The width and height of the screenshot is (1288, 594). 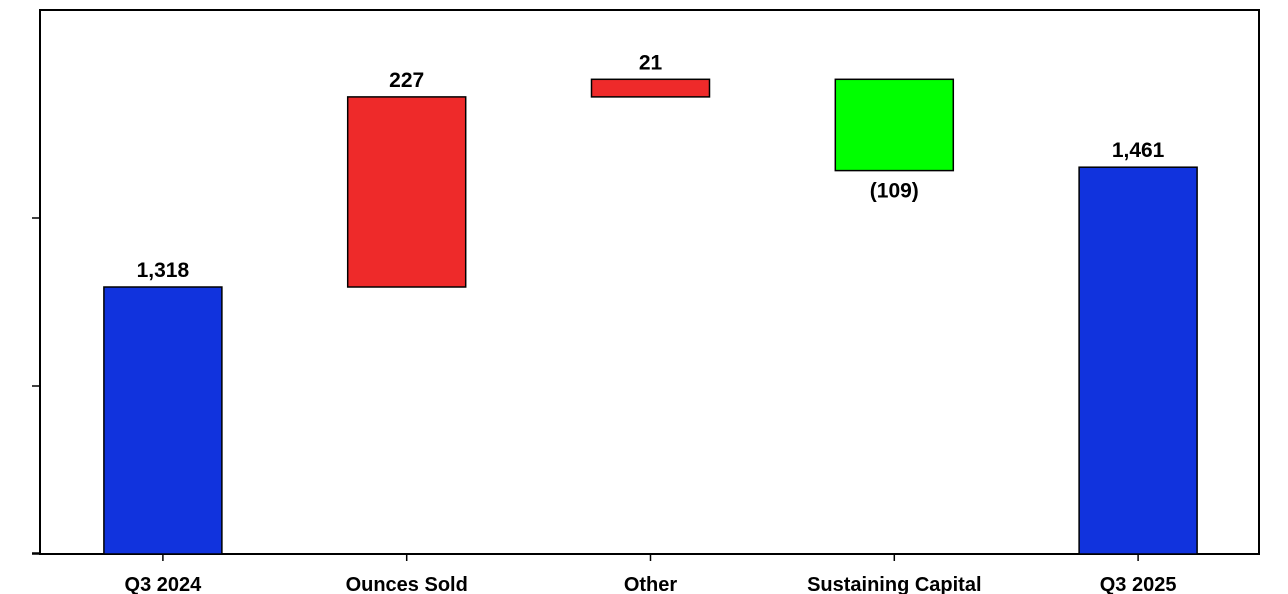 I want to click on value-label-q3-2024: 1,318, so click(x=163, y=270).